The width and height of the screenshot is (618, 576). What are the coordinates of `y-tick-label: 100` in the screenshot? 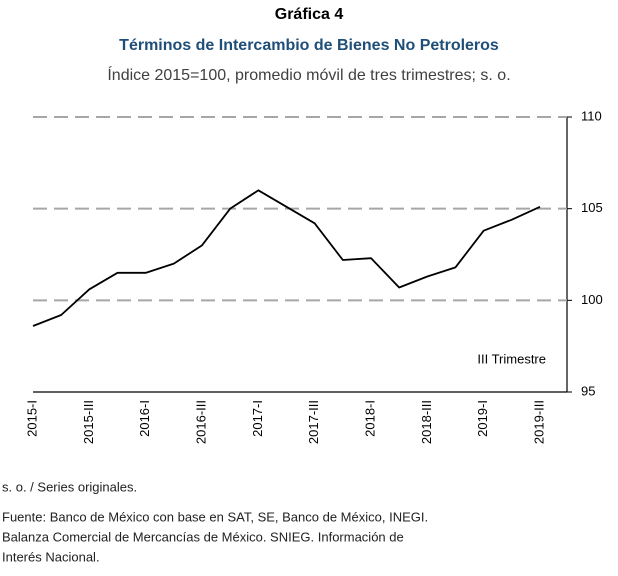 It's located at (592, 299).